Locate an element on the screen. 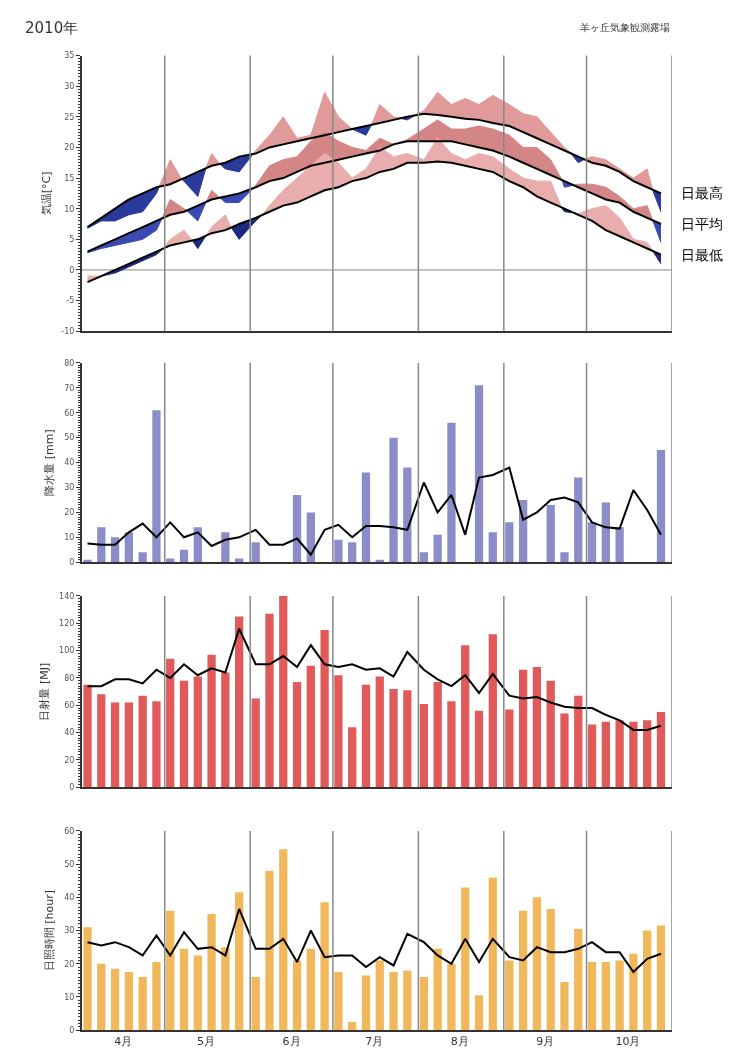 The image size is (744, 1059). y-tick-label: 15 is located at coordinates (69, 178).